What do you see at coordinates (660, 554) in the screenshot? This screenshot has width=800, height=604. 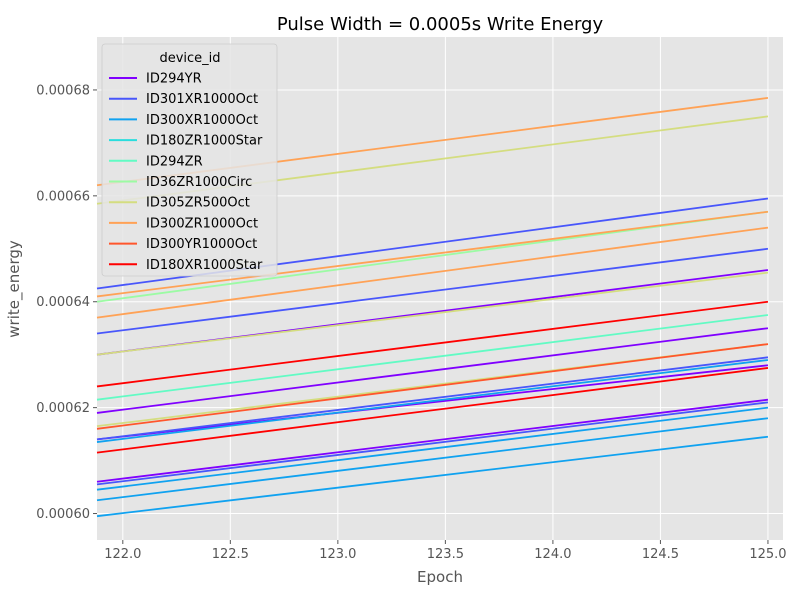 I see `x-tick-label: 124.5` at bounding box center [660, 554].